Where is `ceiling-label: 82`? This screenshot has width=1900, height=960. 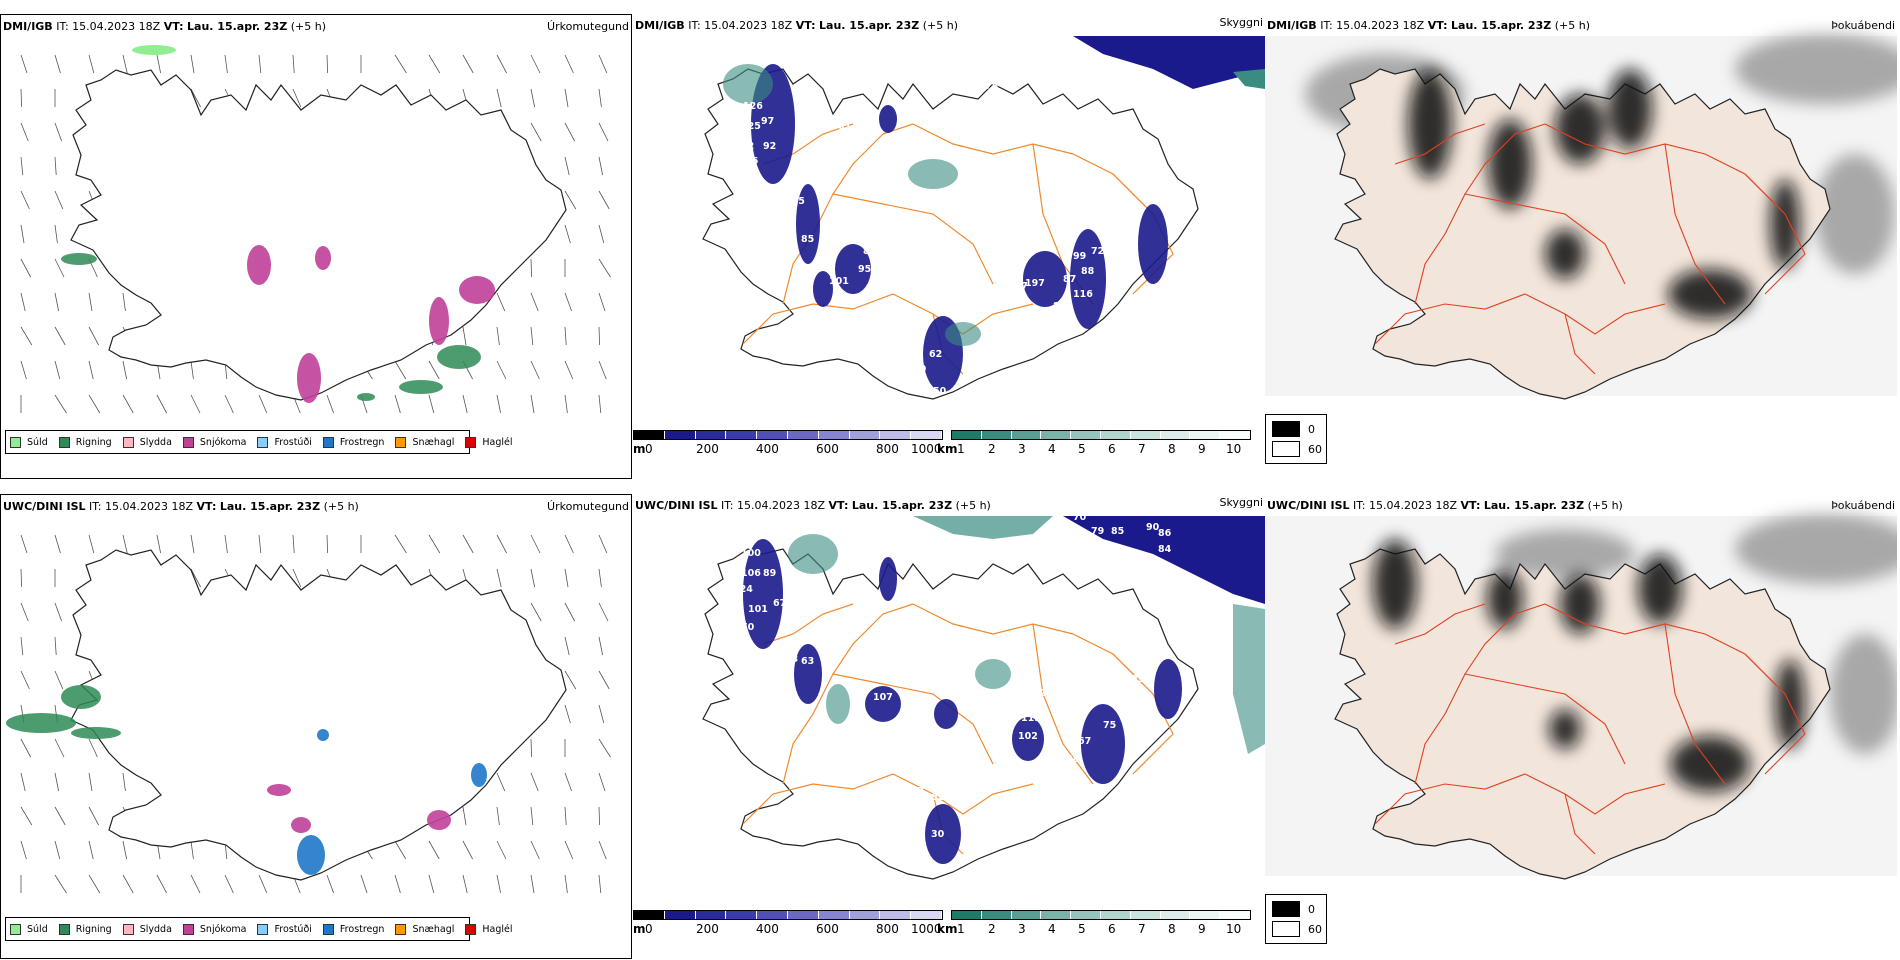 ceiling-label: 82 is located at coordinates (747, 146).